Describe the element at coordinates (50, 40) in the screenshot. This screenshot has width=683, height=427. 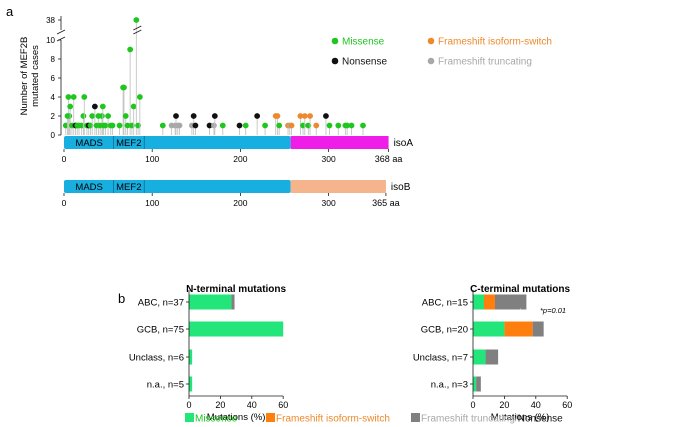
I see `y-tick-label: 10` at that location.